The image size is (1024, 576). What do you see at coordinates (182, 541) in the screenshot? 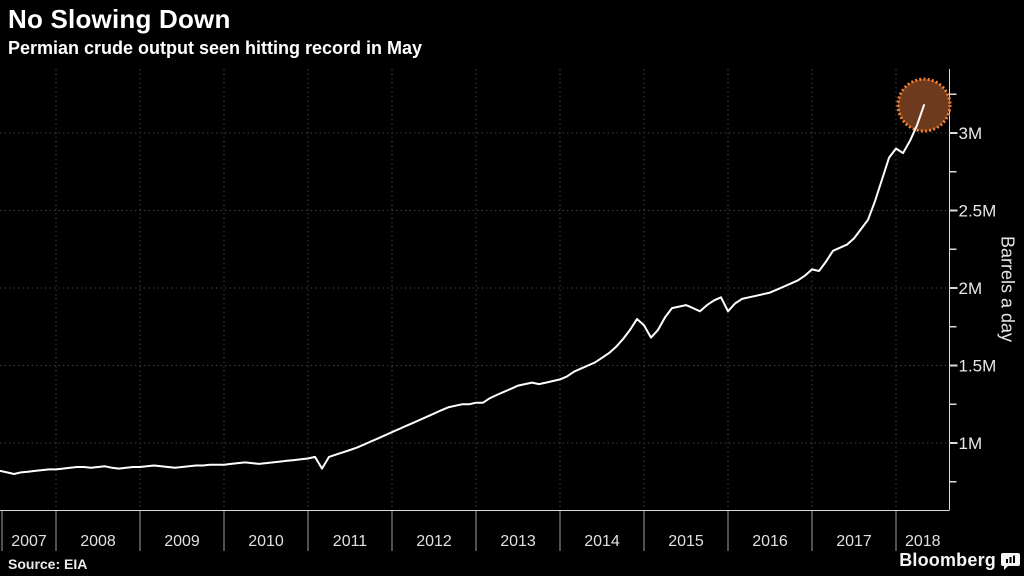
I see `x-year-label: 2009` at bounding box center [182, 541].